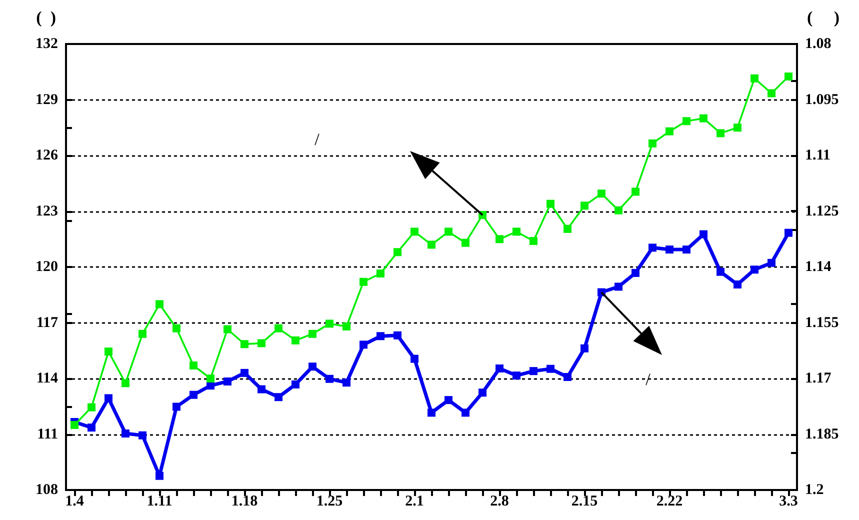 This screenshot has width=859, height=520. What do you see at coordinates (818, 267) in the screenshot?
I see `y2-tick-label: 1.14` at bounding box center [818, 267].